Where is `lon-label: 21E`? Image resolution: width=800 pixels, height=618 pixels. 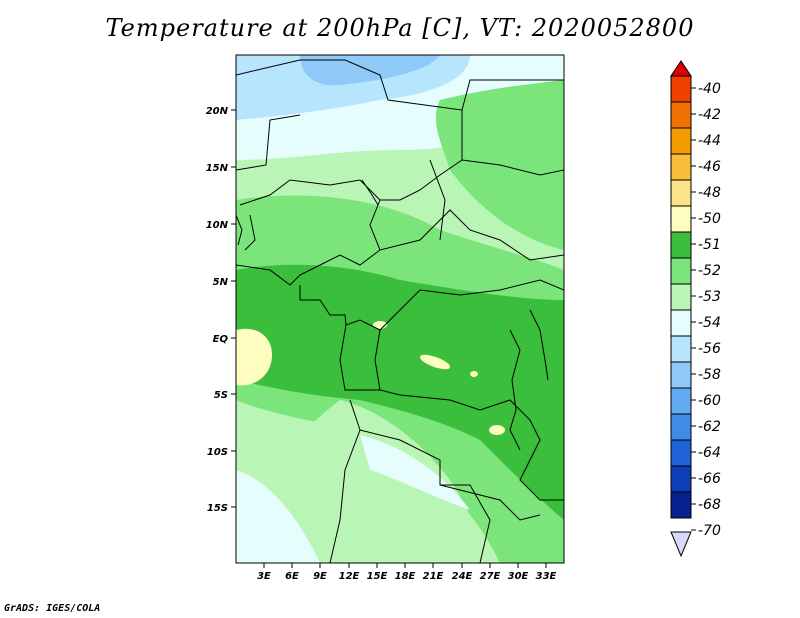 lon-label: 21E is located at coordinates (433, 576).